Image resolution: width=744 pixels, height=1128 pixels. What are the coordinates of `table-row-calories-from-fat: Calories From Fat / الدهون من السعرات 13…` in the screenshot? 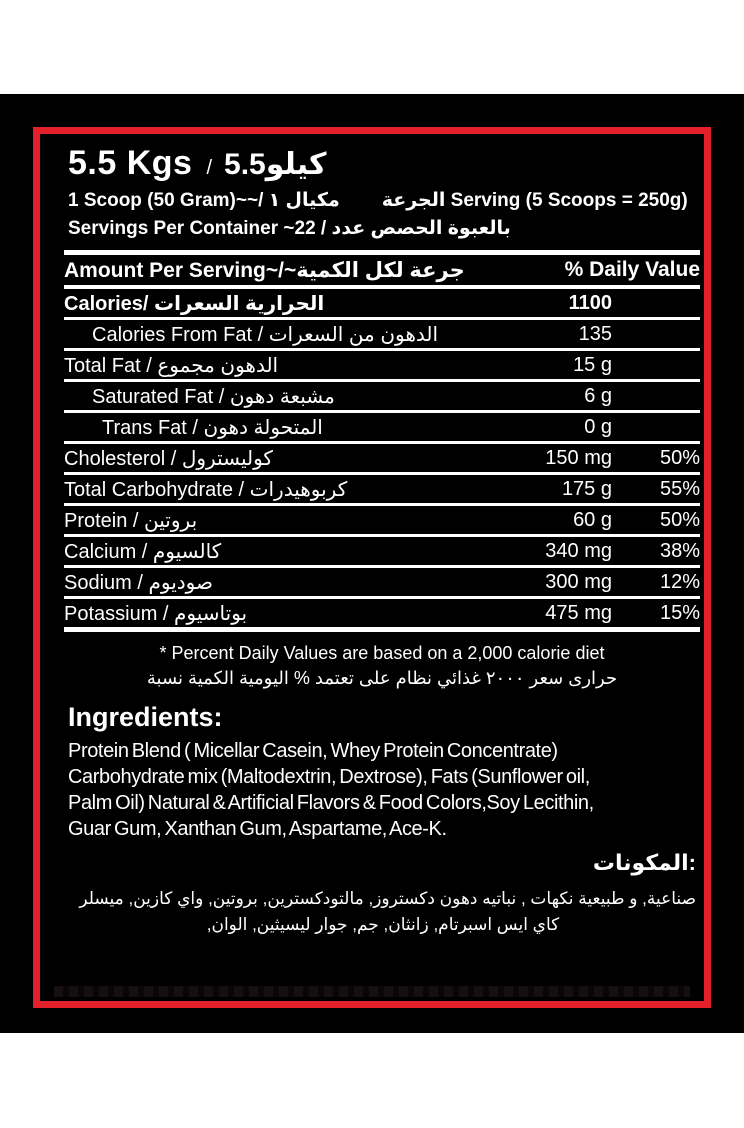 It's located at (382, 334).